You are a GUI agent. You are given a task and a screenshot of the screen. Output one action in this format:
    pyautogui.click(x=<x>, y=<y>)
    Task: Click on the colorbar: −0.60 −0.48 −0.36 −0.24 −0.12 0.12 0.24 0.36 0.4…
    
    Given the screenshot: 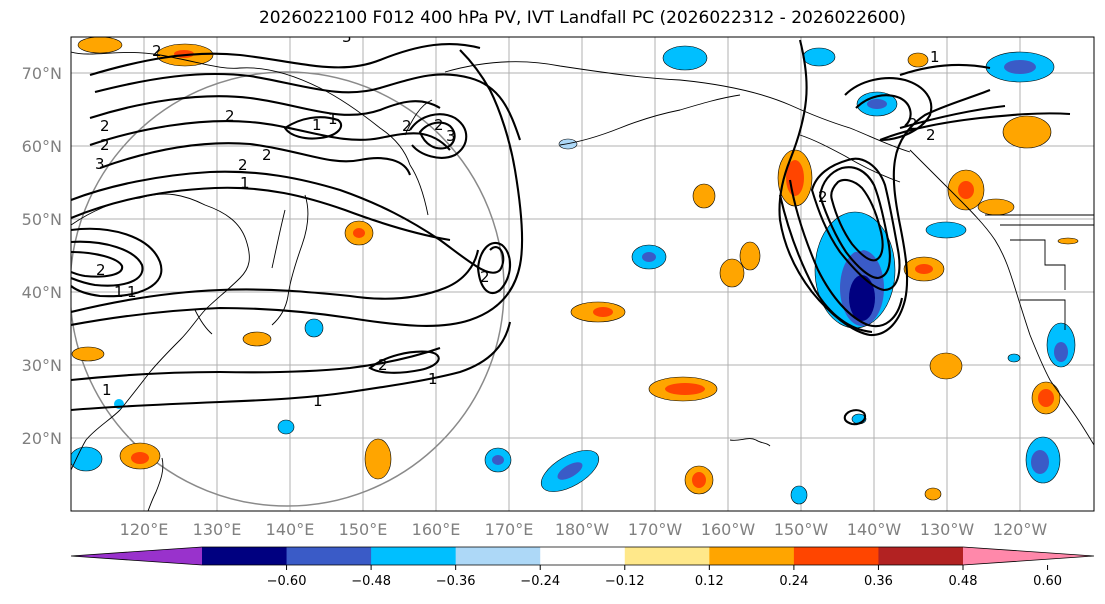 What is the action you would take?
    pyautogui.click(x=582, y=567)
    